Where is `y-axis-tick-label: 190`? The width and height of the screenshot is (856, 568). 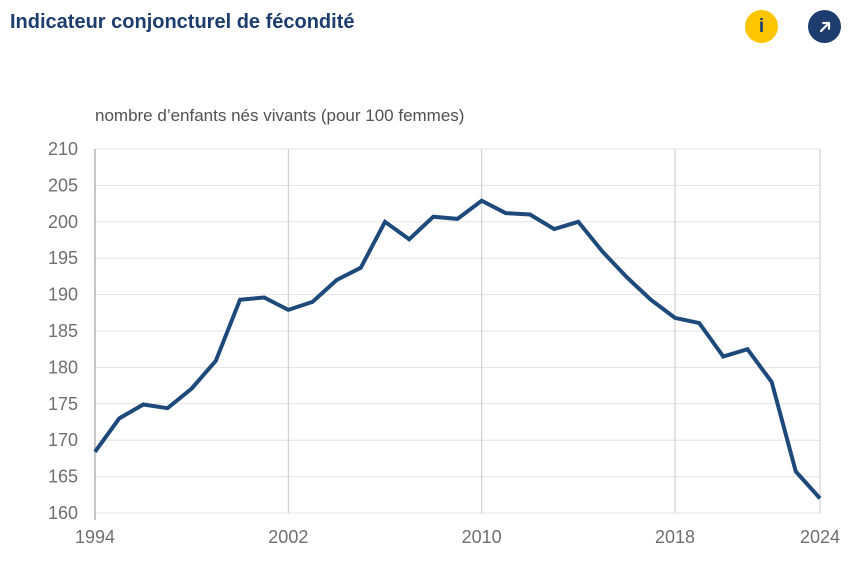 y-axis-tick-label: 190 is located at coordinates (63, 295).